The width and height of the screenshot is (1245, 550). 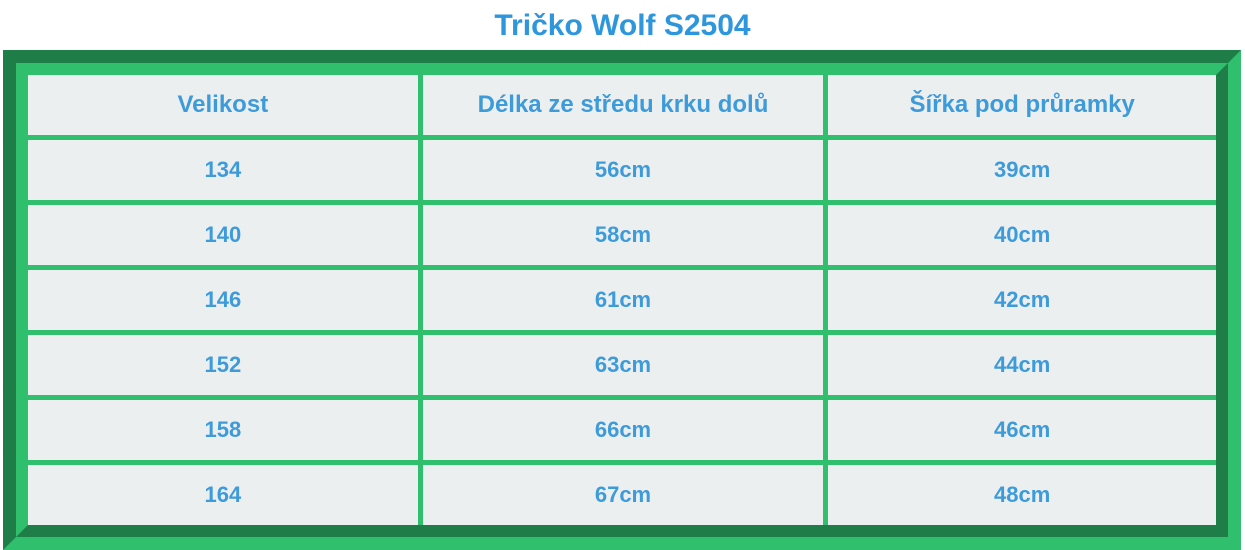 What do you see at coordinates (223, 300) in the screenshot?
I see `cell-size: 146` at bounding box center [223, 300].